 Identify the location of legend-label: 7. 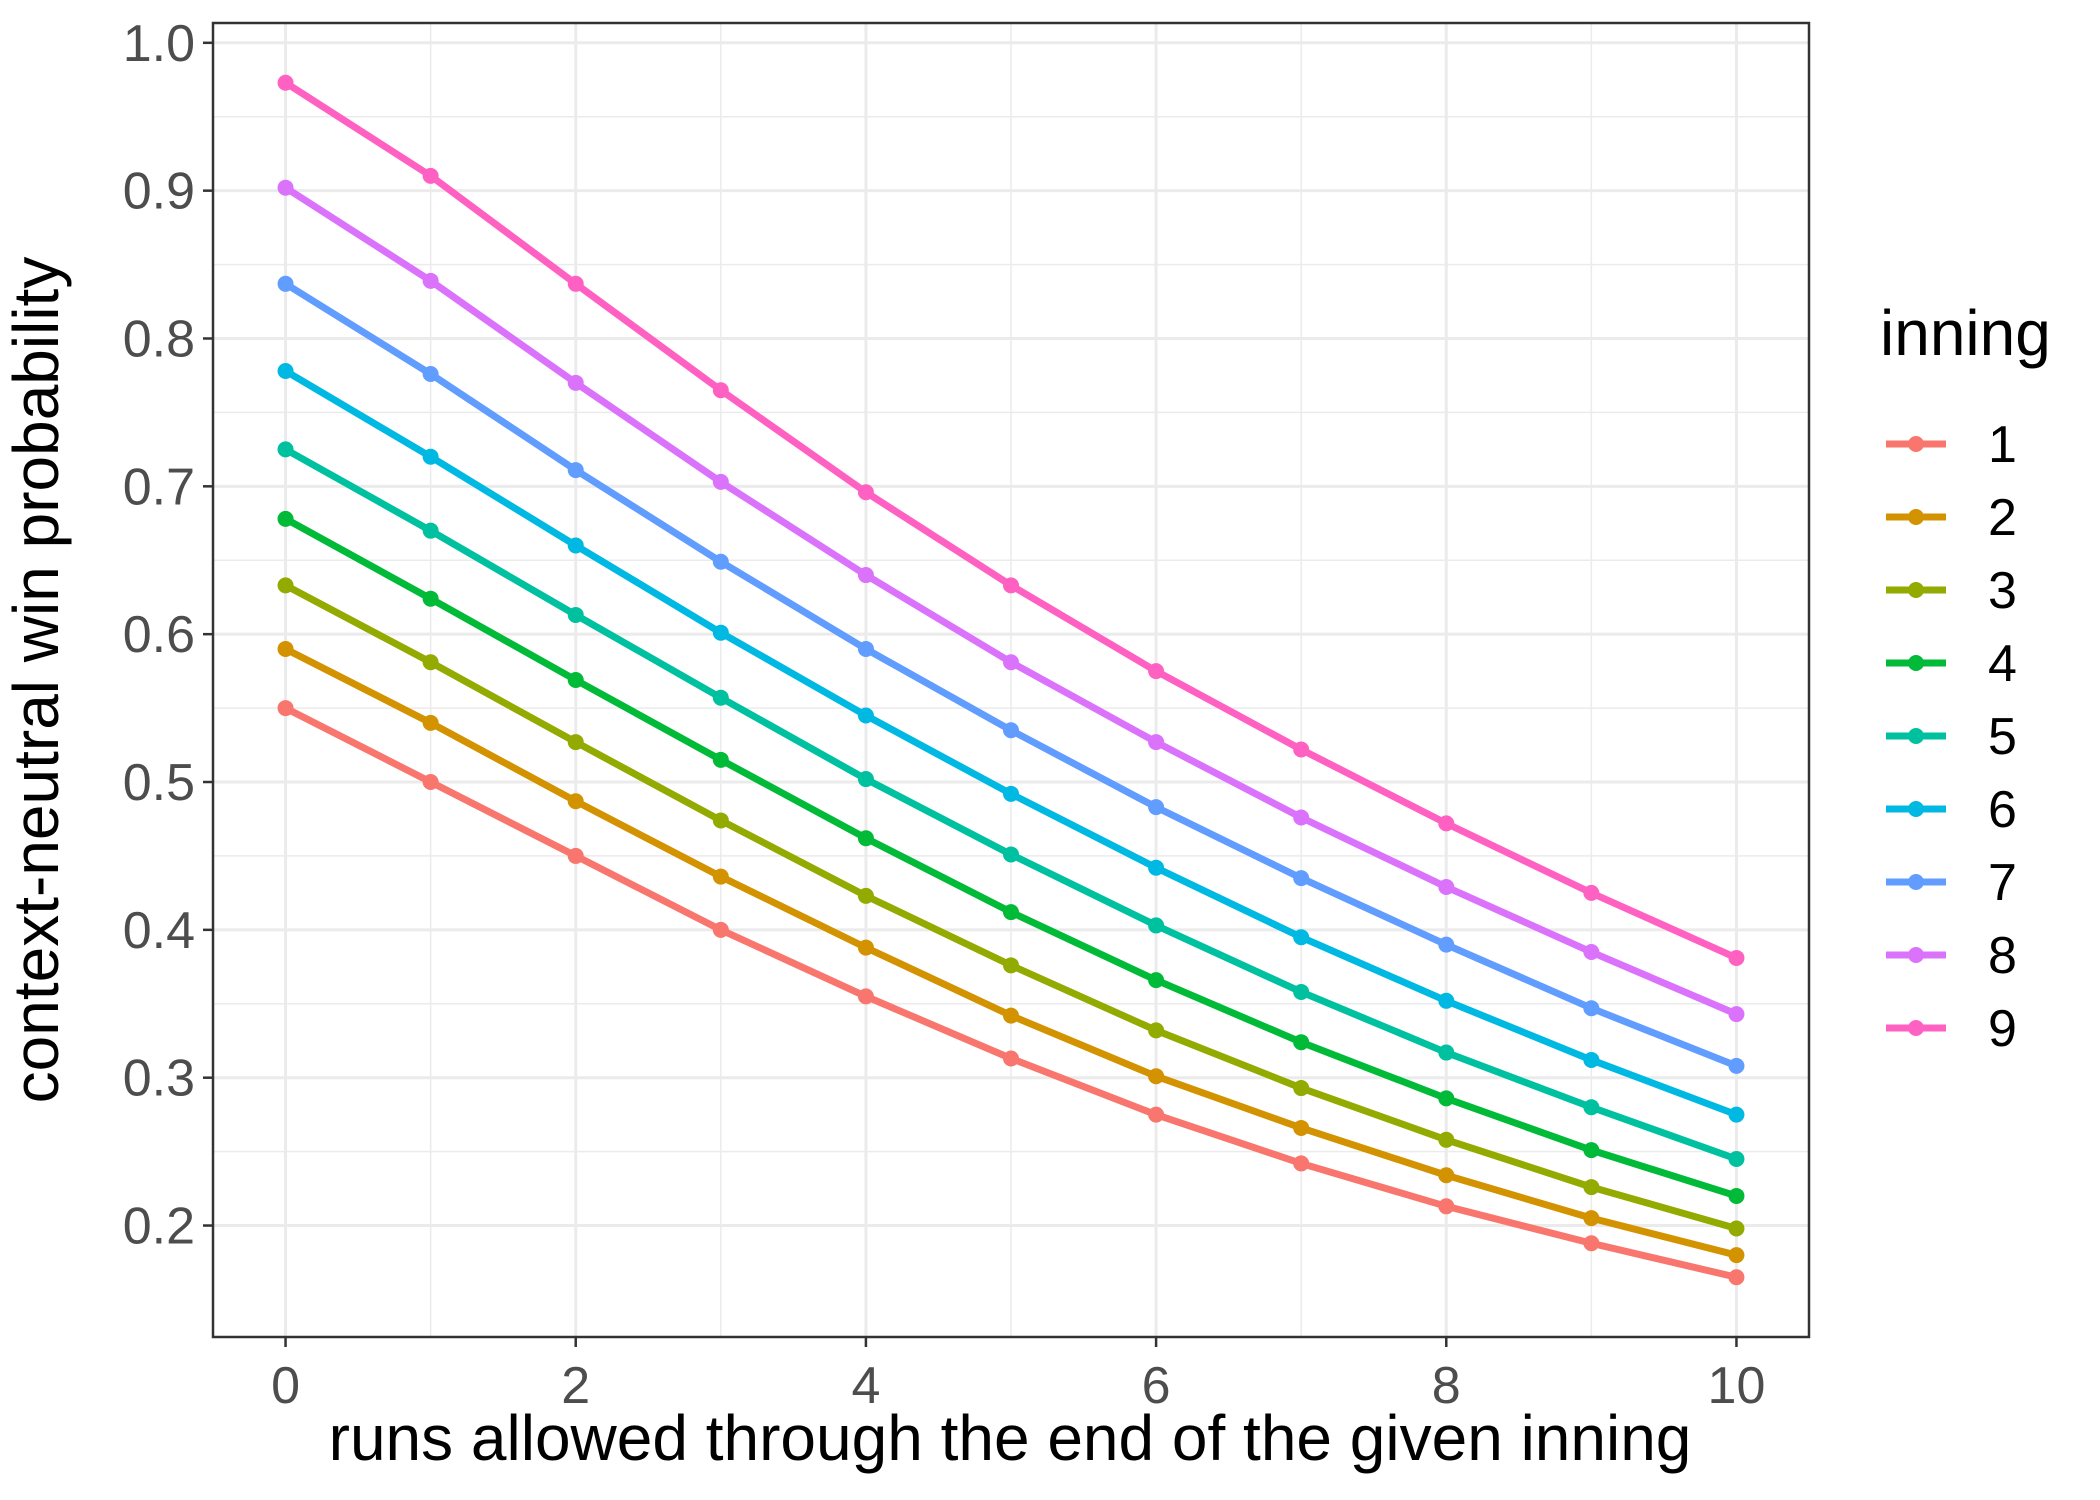
(2002, 883).